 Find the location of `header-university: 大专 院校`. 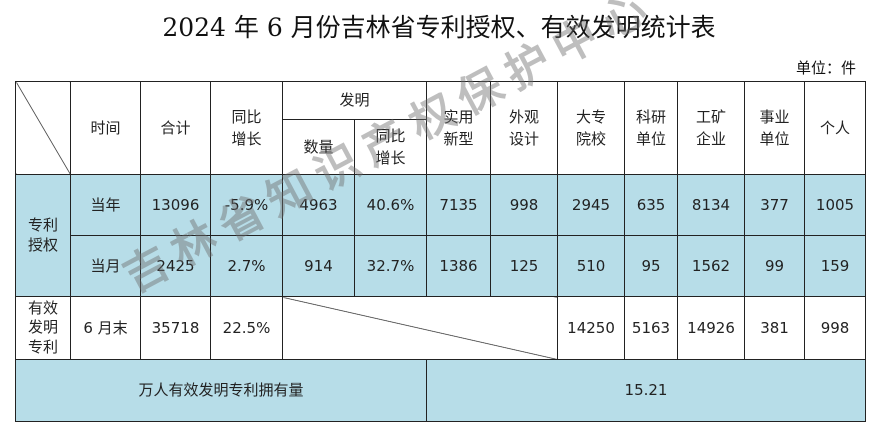

header-university: 大专 院校 is located at coordinates (591, 128).